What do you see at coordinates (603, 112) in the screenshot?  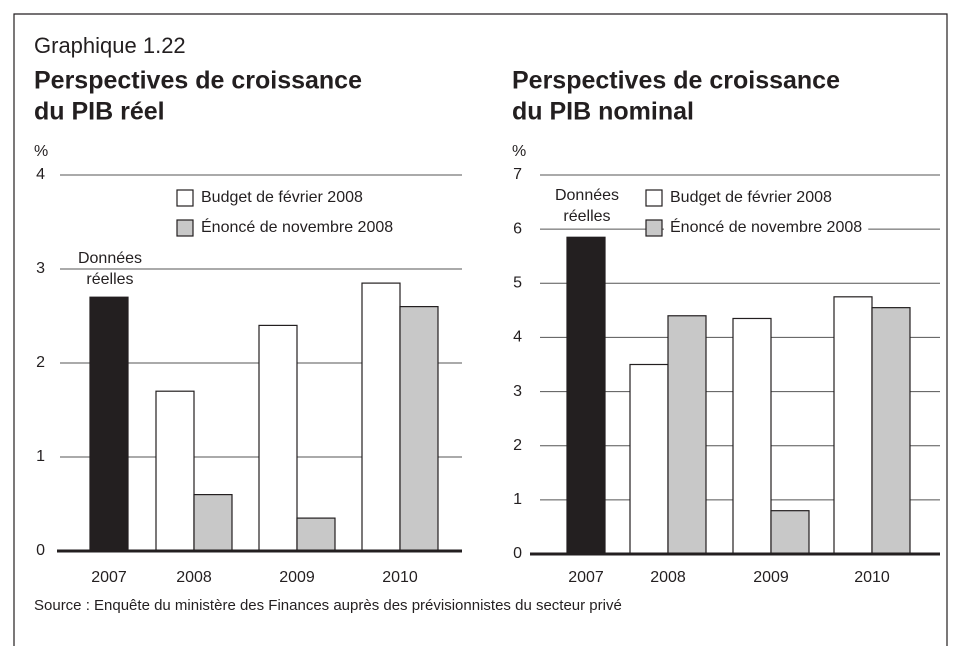 I see `chart-title: du PIB nominal` at bounding box center [603, 112].